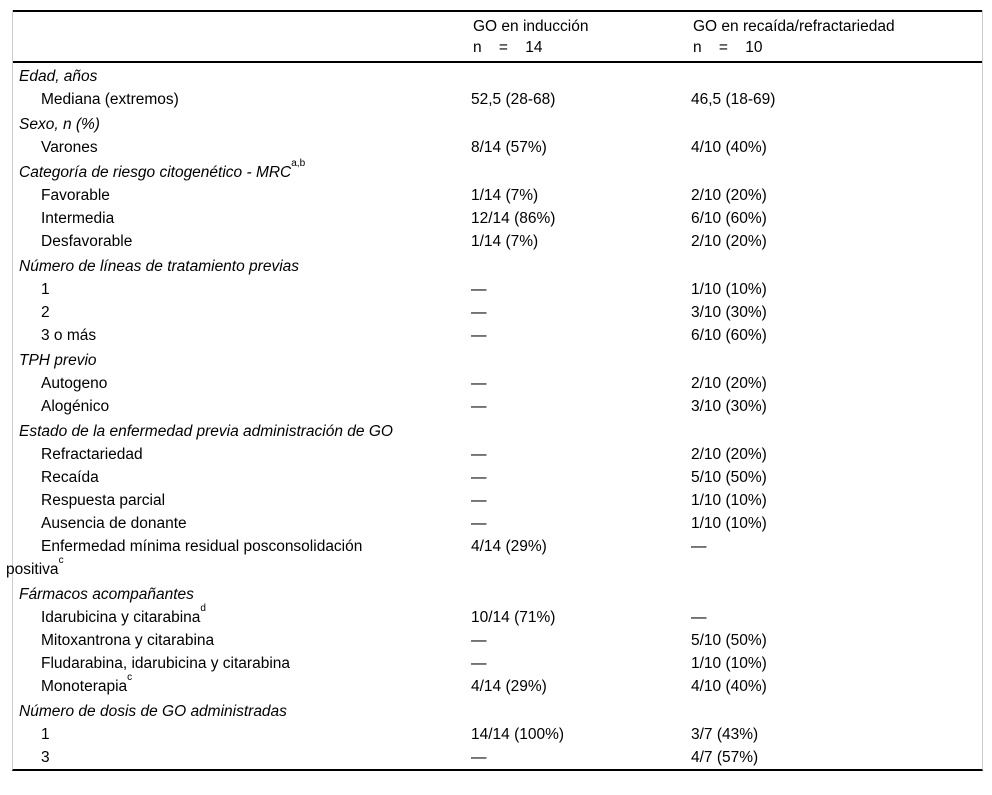 Image resolution: width=992 pixels, height=795 pixels. What do you see at coordinates (242, 663) in the screenshot?
I see `row-label-cell: Fludarabina, idarubicina y citarabina` at bounding box center [242, 663].